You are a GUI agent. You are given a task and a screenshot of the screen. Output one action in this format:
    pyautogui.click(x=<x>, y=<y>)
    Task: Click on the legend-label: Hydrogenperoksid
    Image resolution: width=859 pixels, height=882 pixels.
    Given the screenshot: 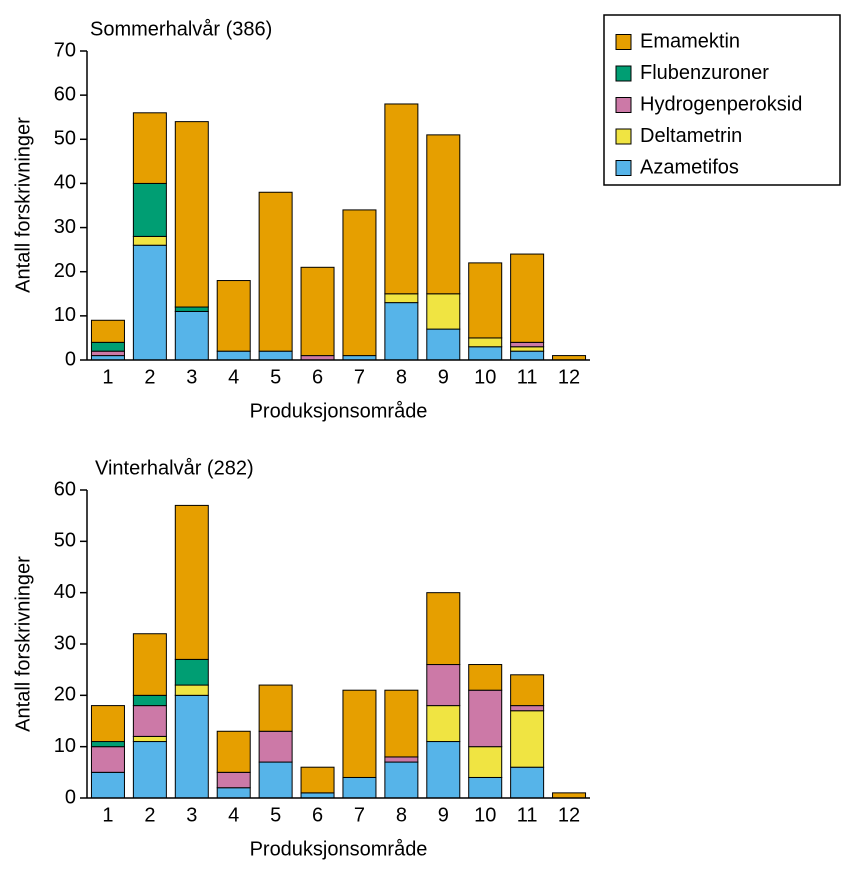 What is the action you would take?
    pyautogui.click(x=721, y=104)
    